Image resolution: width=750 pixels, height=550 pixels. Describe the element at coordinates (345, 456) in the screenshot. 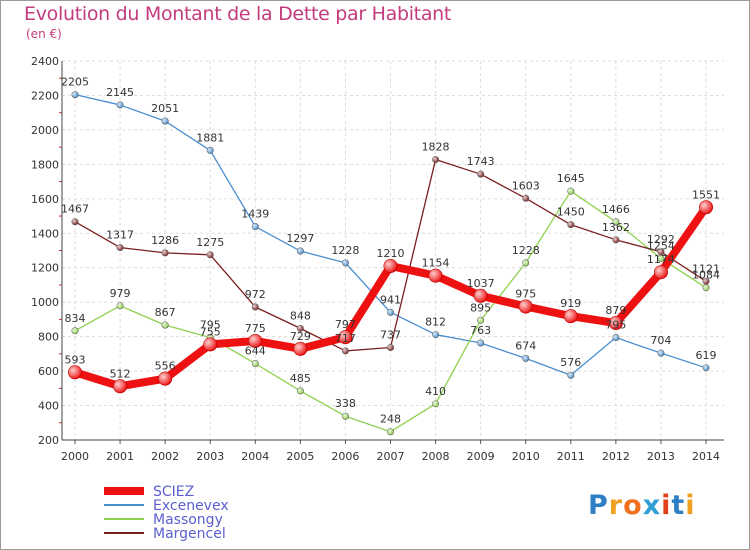

I see `x-tick-label: 2006` at that location.